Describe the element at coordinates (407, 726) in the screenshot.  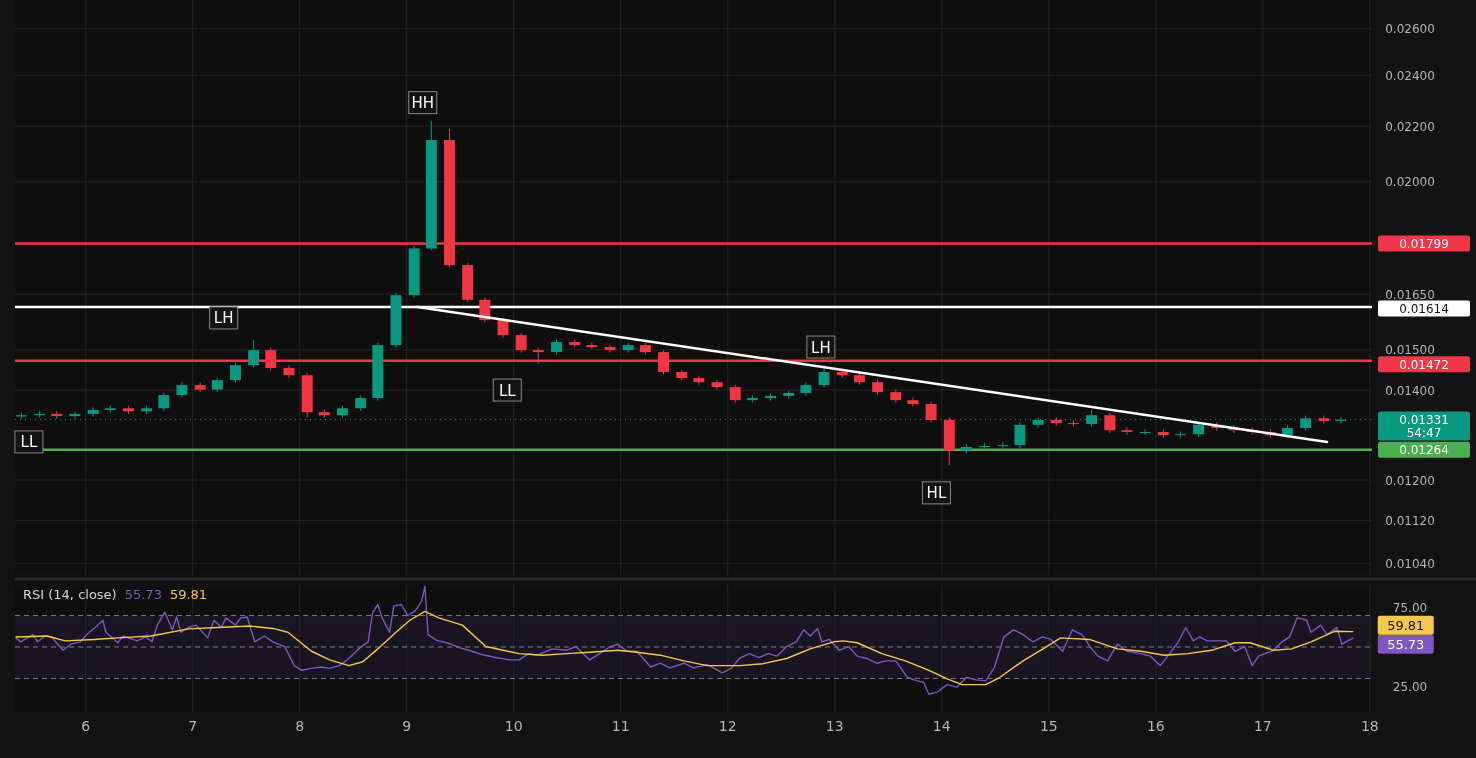
I see `x-tick-label: 9` at that location.